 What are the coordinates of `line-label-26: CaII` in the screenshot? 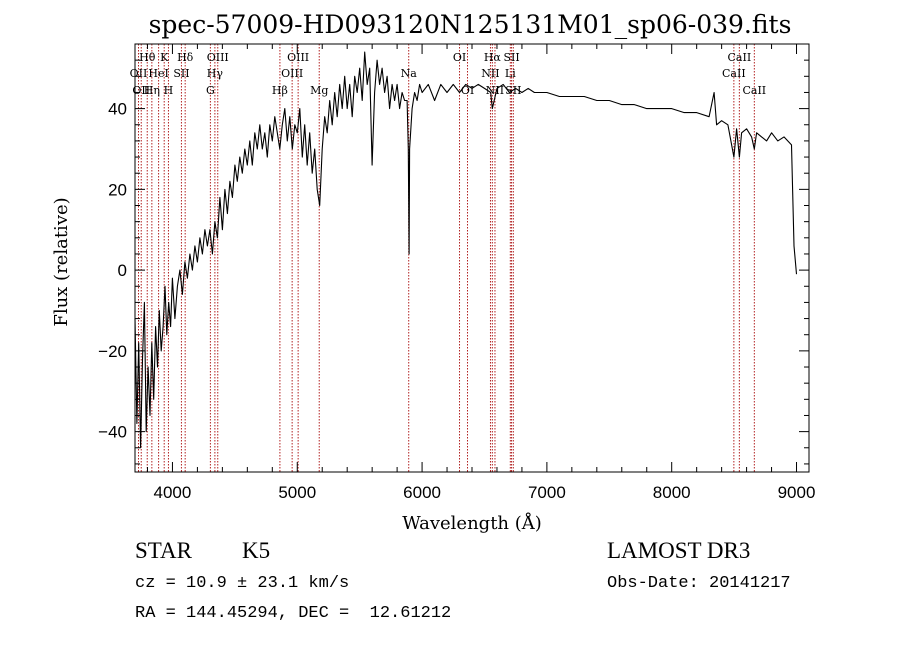 It's located at (740, 57).